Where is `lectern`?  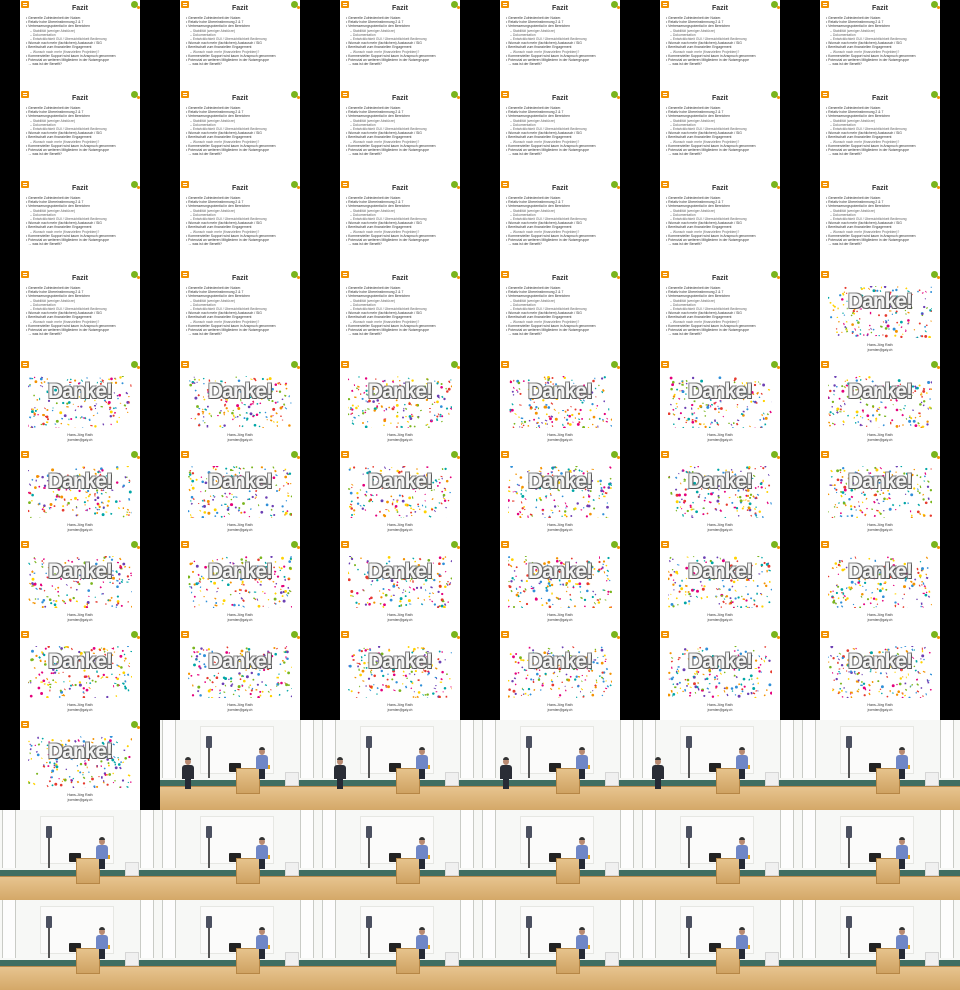 lectern is located at coordinates (248, 871).